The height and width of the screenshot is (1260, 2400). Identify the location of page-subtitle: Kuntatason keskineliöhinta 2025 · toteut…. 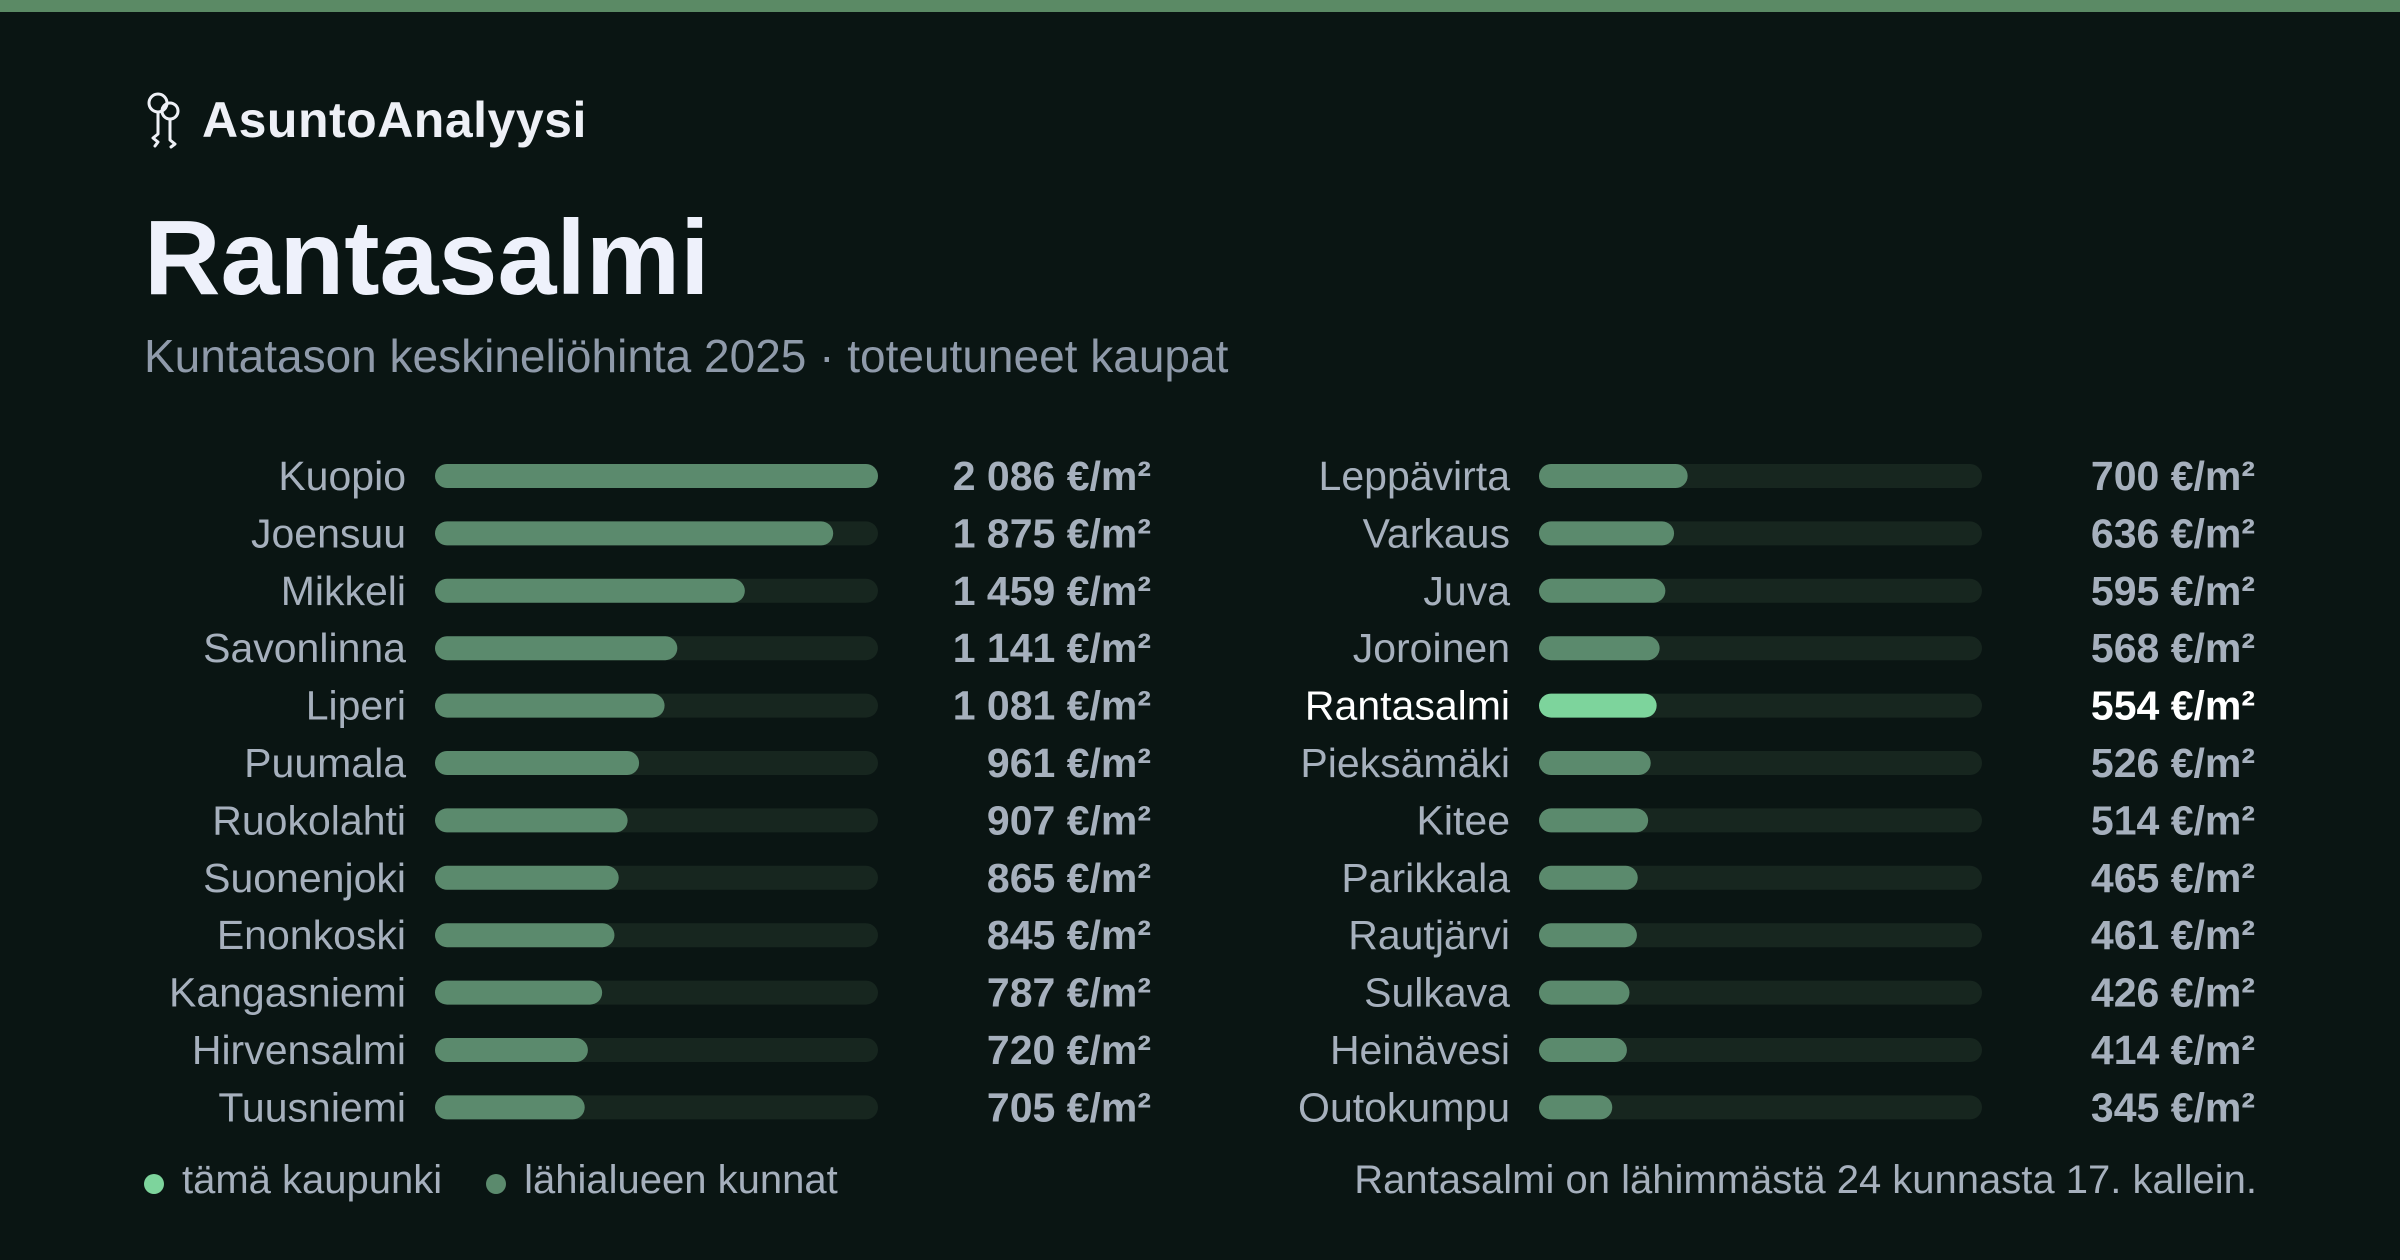
(686, 356).